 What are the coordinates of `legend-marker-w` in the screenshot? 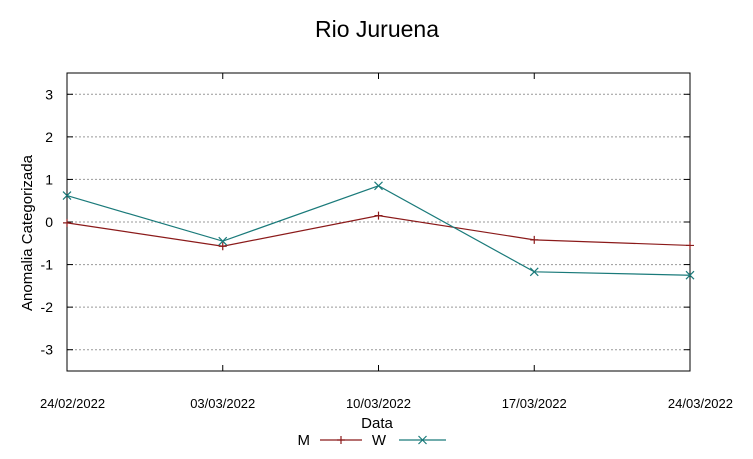 It's located at (422, 440).